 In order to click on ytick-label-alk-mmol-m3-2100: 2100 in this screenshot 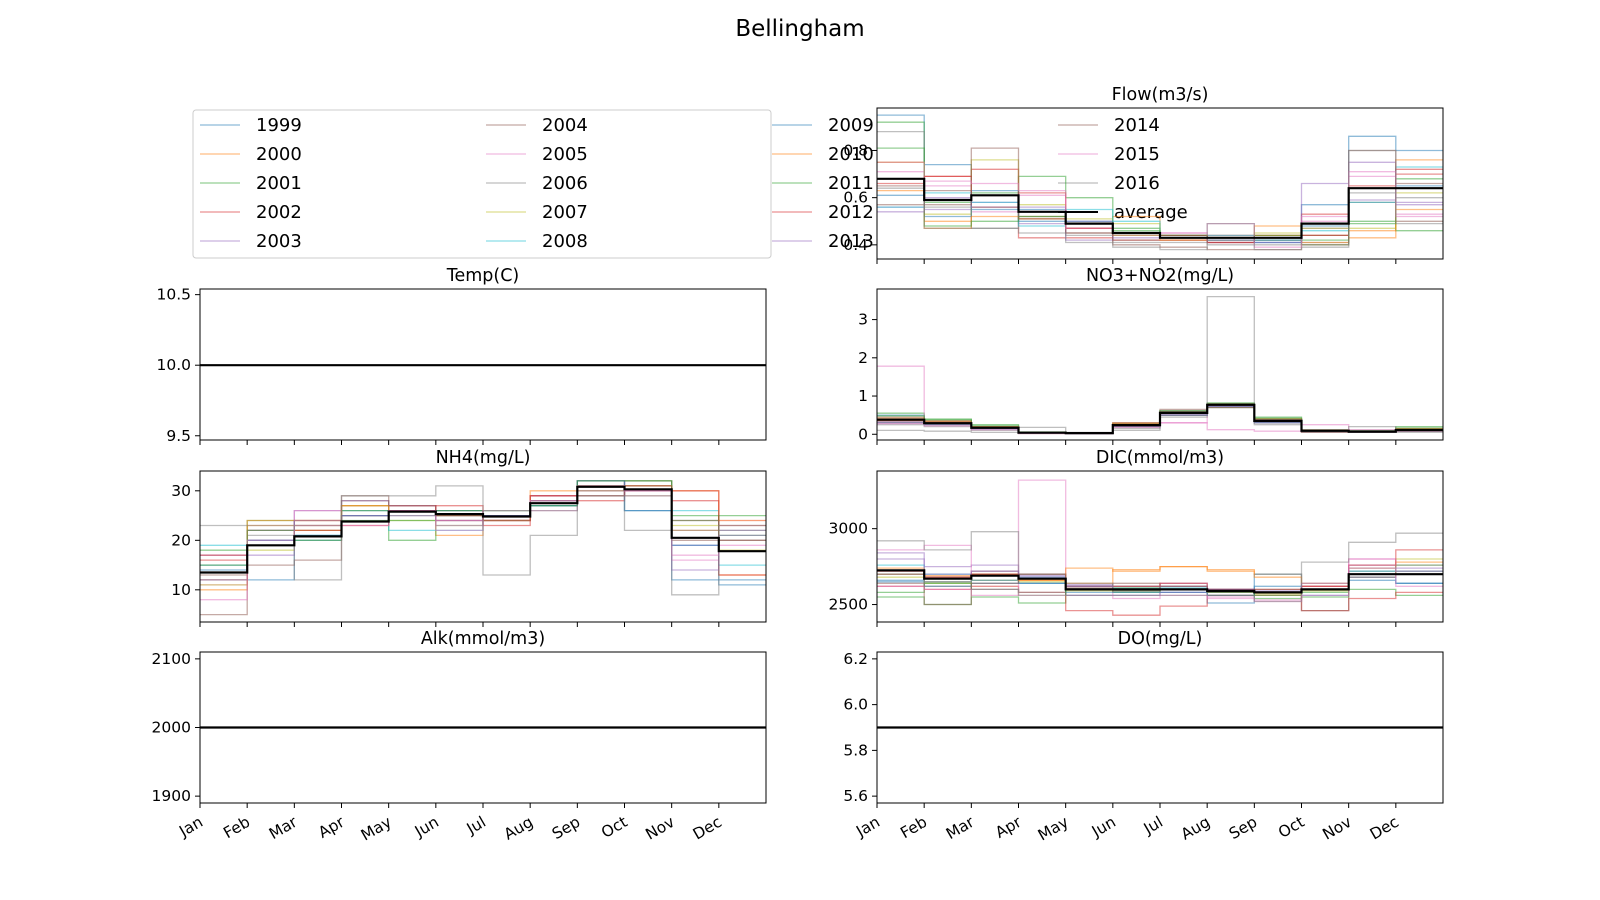, I will do `click(171, 659)`.